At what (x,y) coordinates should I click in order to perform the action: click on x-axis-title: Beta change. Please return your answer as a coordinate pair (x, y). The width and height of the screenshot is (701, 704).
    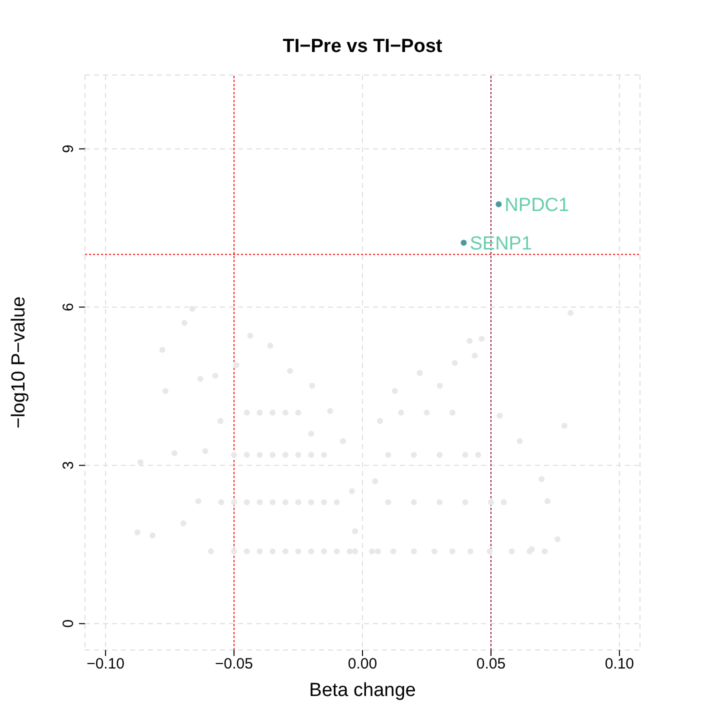
    Looking at the image, I should click on (362, 690).